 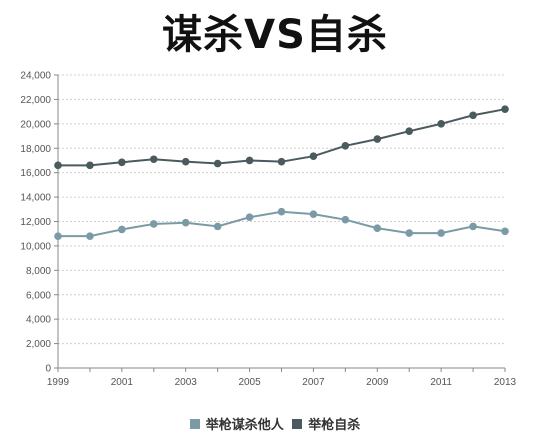 What do you see at coordinates (334, 425) in the screenshot?
I see `legend-label-suicide: 举枪自杀` at bounding box center [334, 425].